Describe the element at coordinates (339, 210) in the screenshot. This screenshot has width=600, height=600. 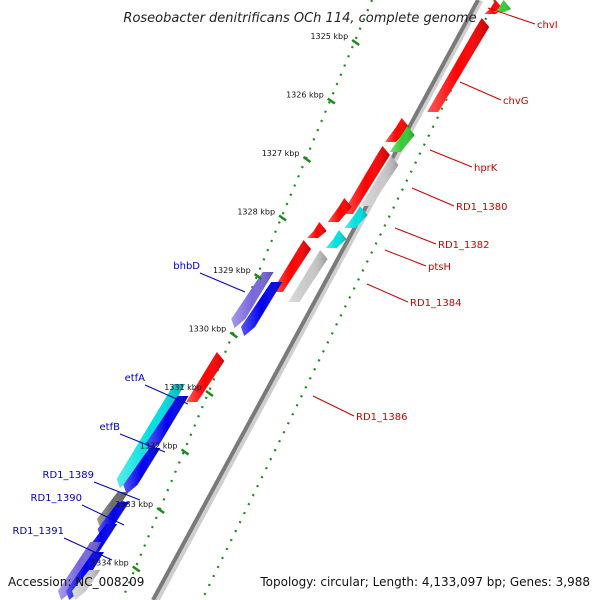
I see `gene-RD1_1382-shade` at that location.